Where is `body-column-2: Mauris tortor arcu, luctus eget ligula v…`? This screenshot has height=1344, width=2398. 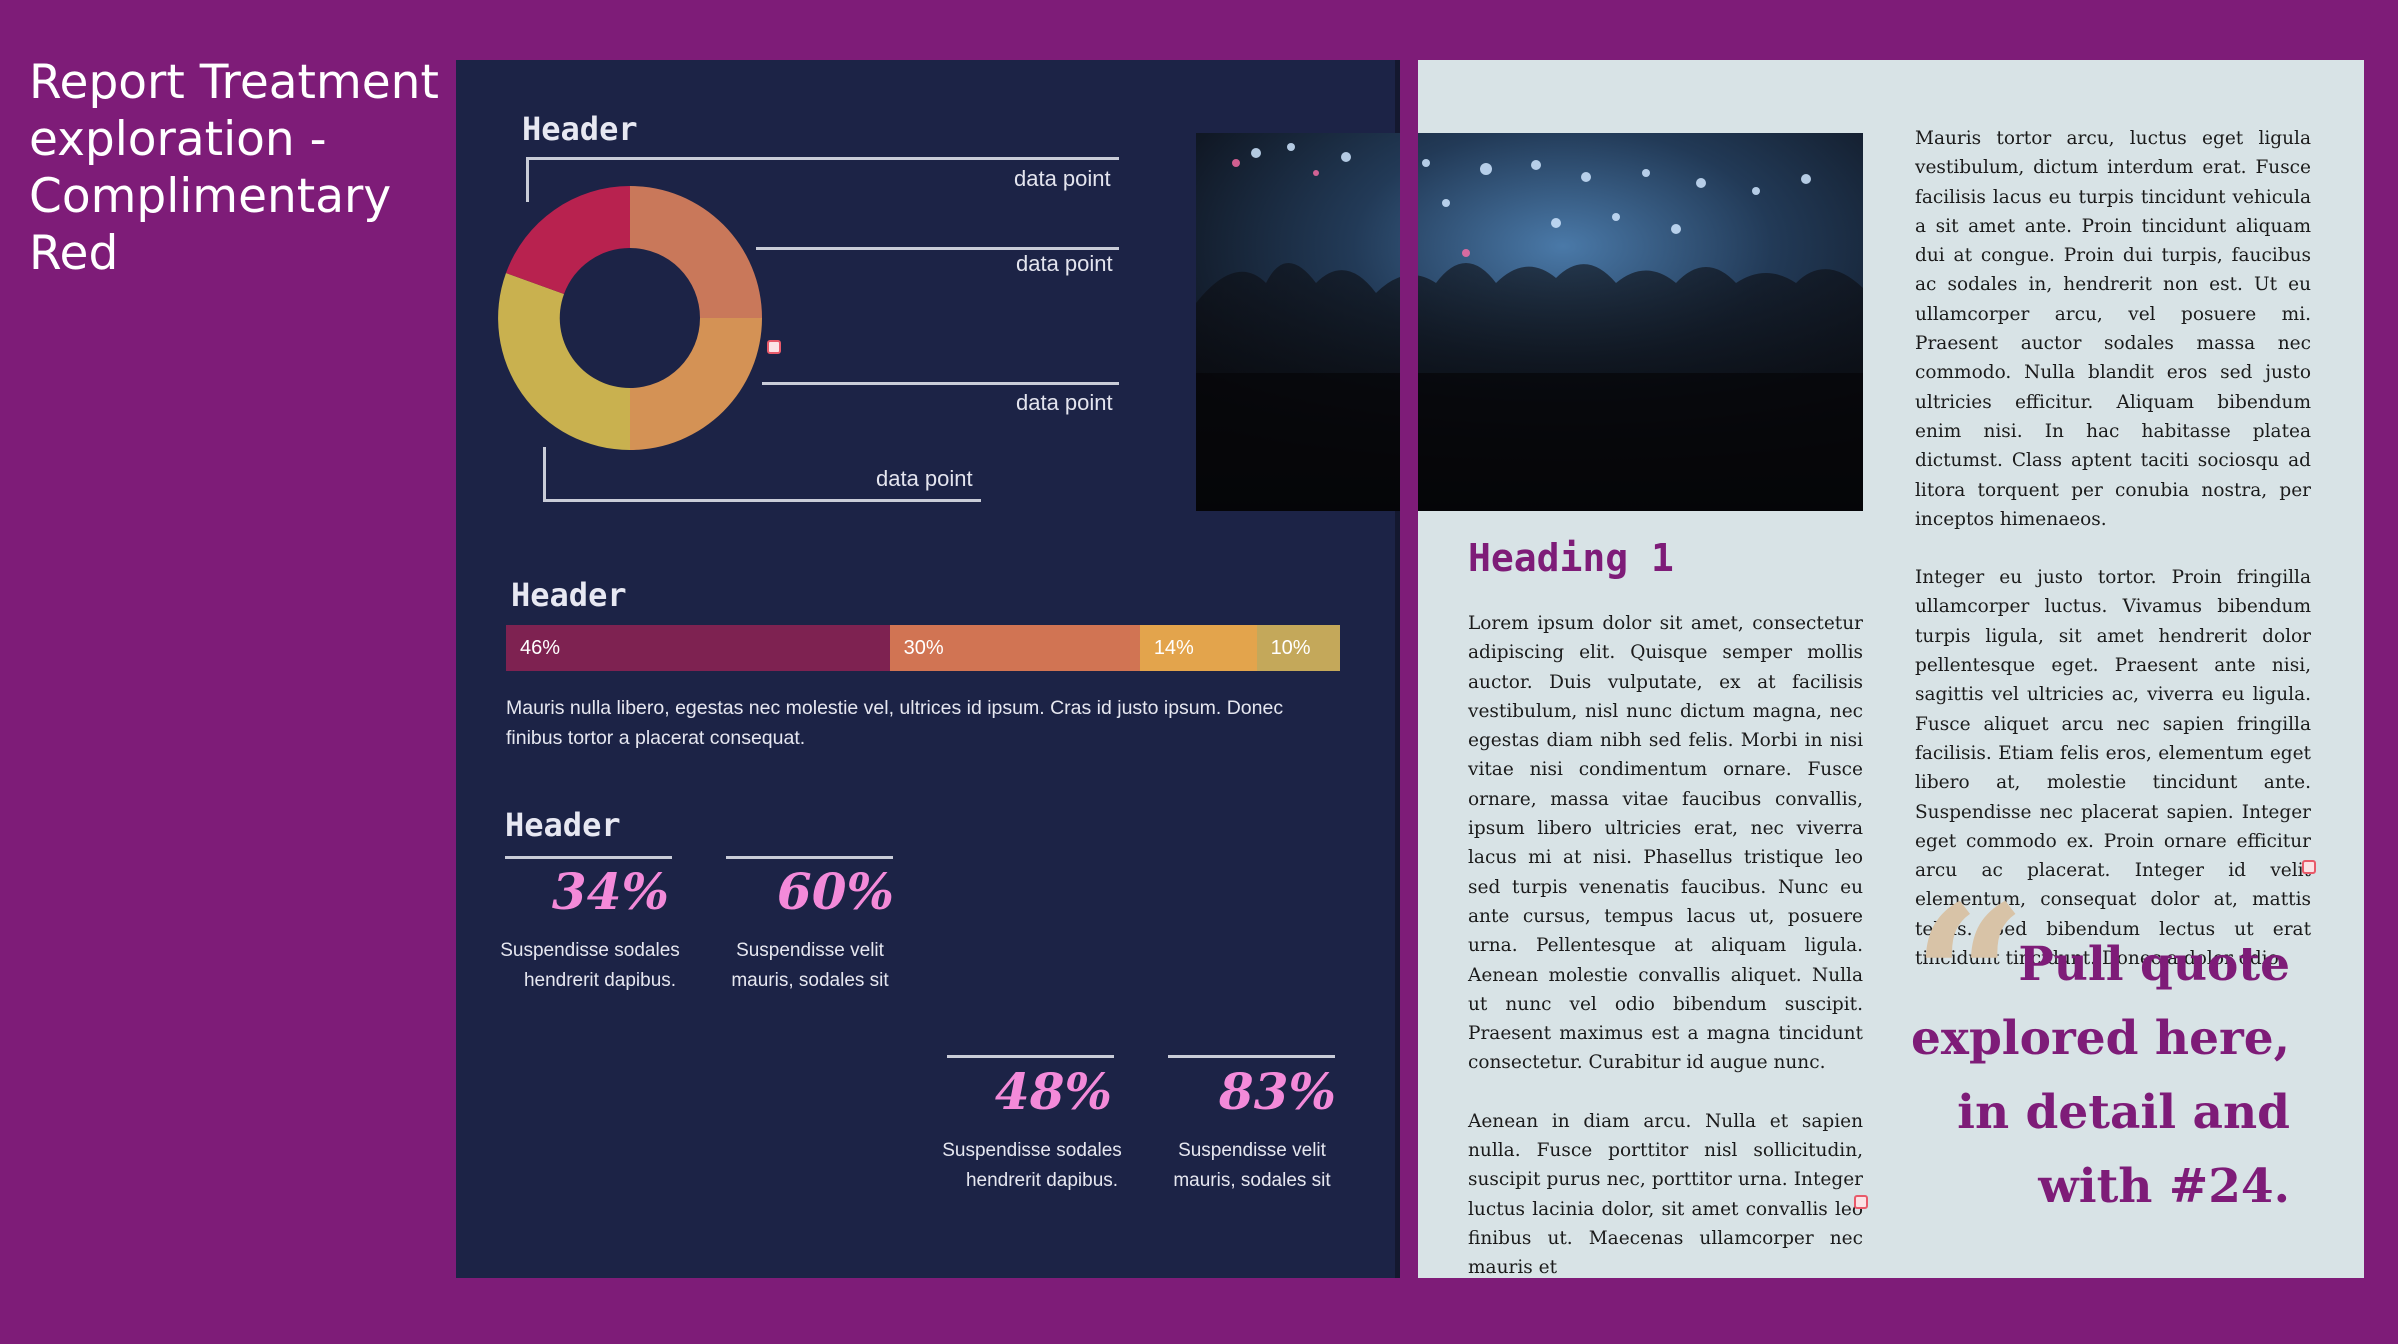 body-column-2: Mauris tortor arcu, luctus eget ligula v… is located at coordinates (2113, 563).